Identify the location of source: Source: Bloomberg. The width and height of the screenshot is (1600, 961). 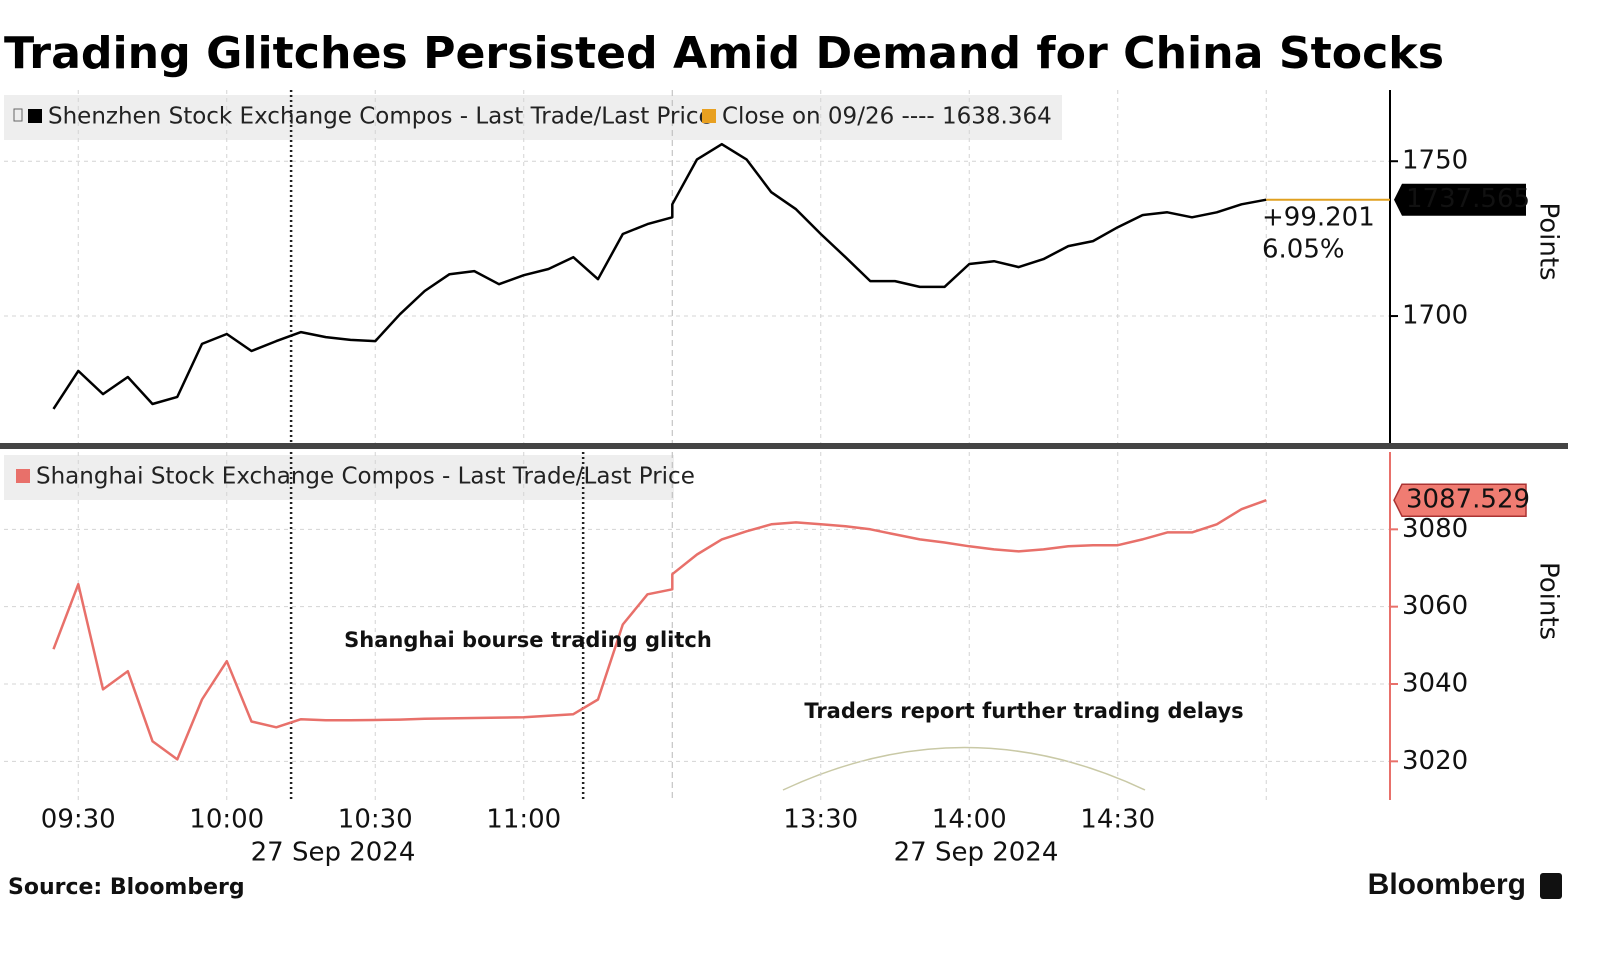
(126, 887).